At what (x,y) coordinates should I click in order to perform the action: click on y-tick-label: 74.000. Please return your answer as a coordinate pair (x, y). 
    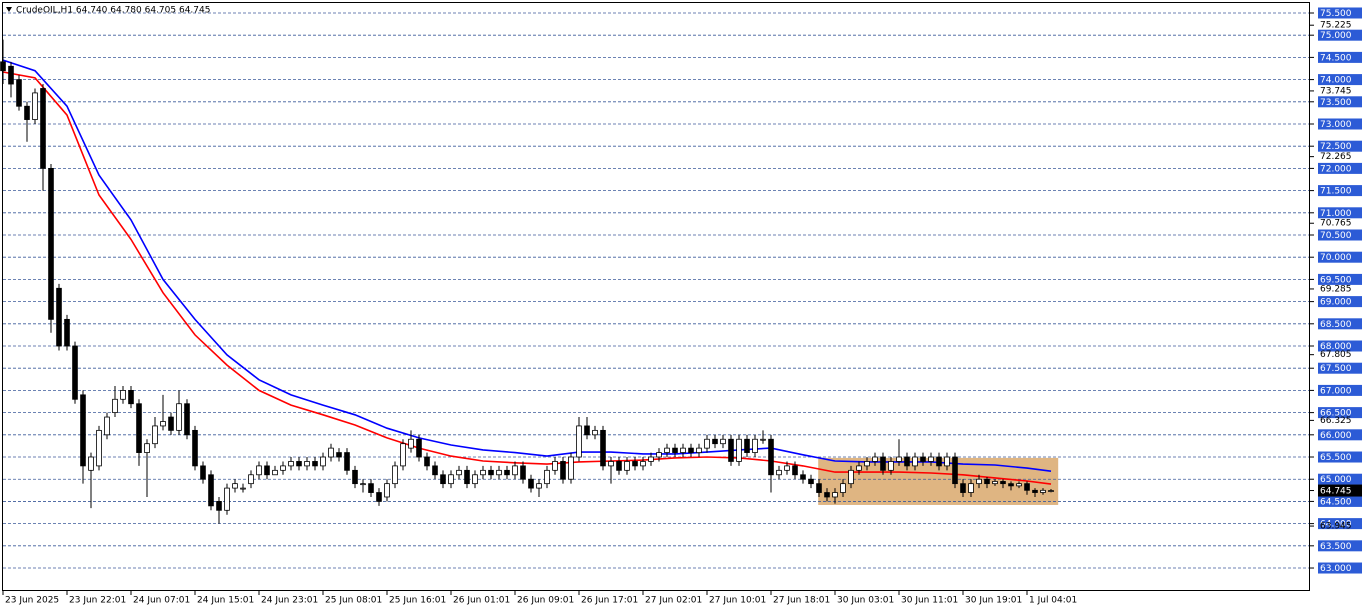
    Looking at the image, I should click on (1336, 81).